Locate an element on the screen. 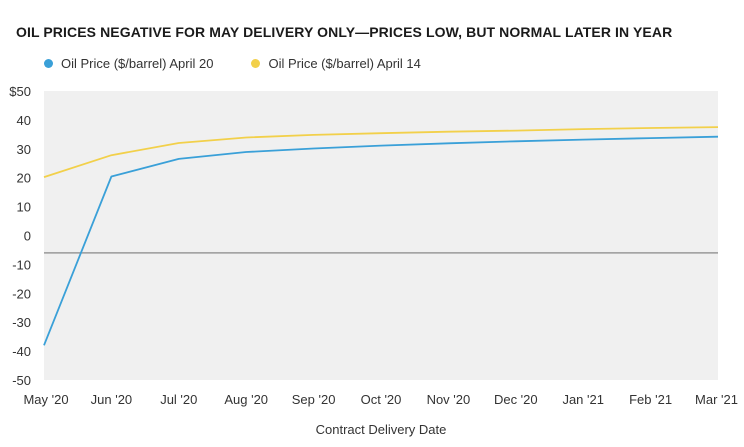  x-tick-label: Jun '20 is located at coordinates (112, 399).